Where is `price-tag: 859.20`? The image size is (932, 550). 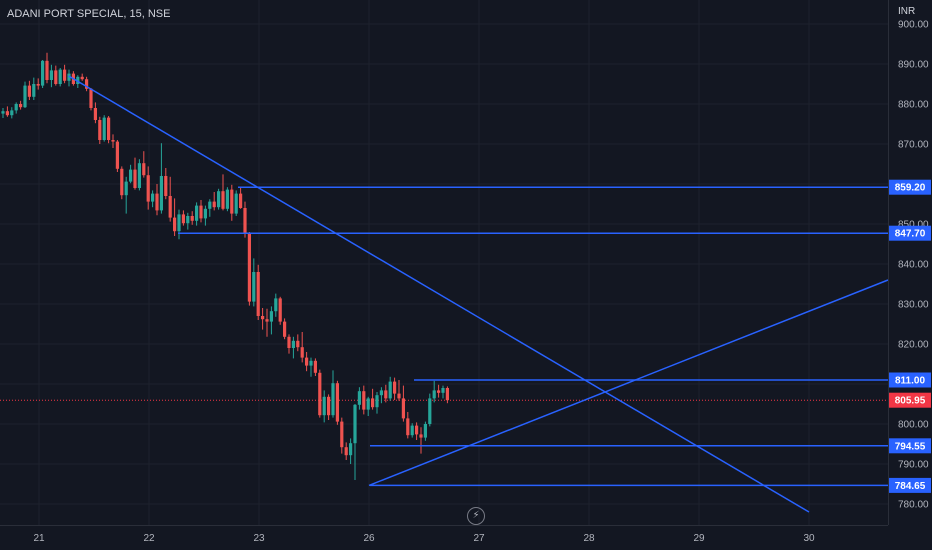 price-tag: 859.20 is located at coordinates (910, 187).